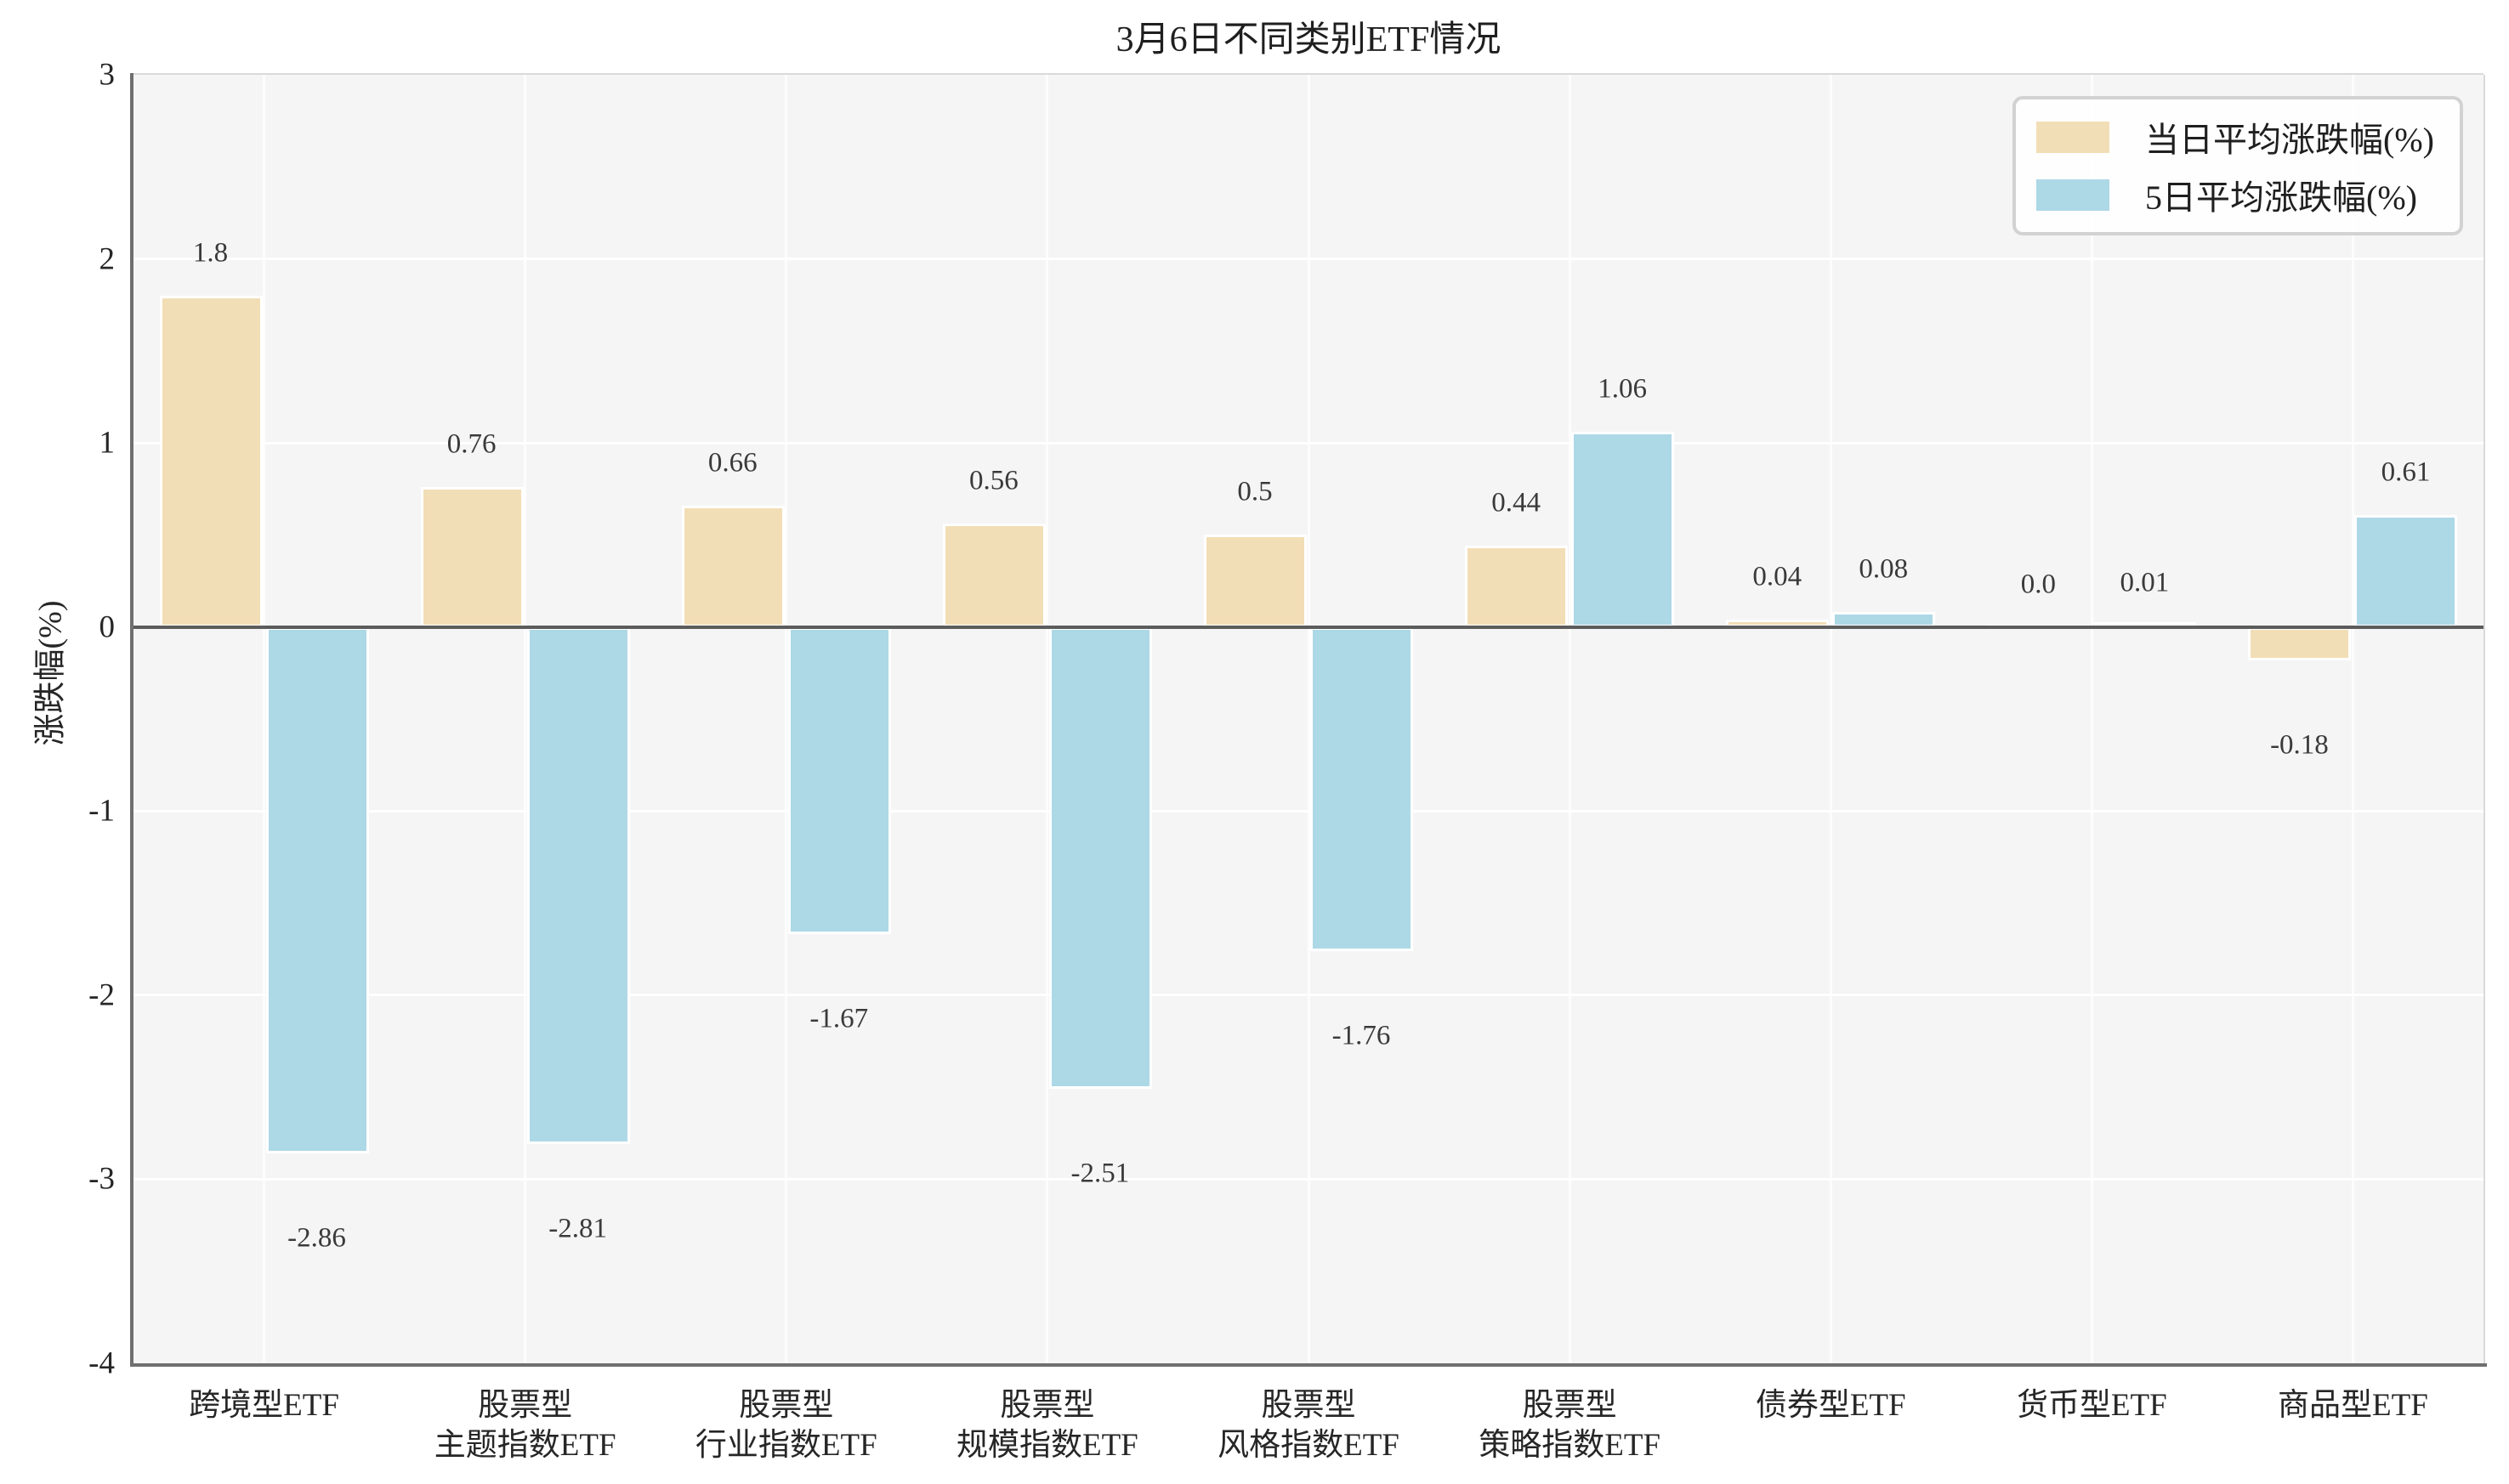  I want to click on x-tick-label: 股票型 行业指数ETF, so click(786, 1425).